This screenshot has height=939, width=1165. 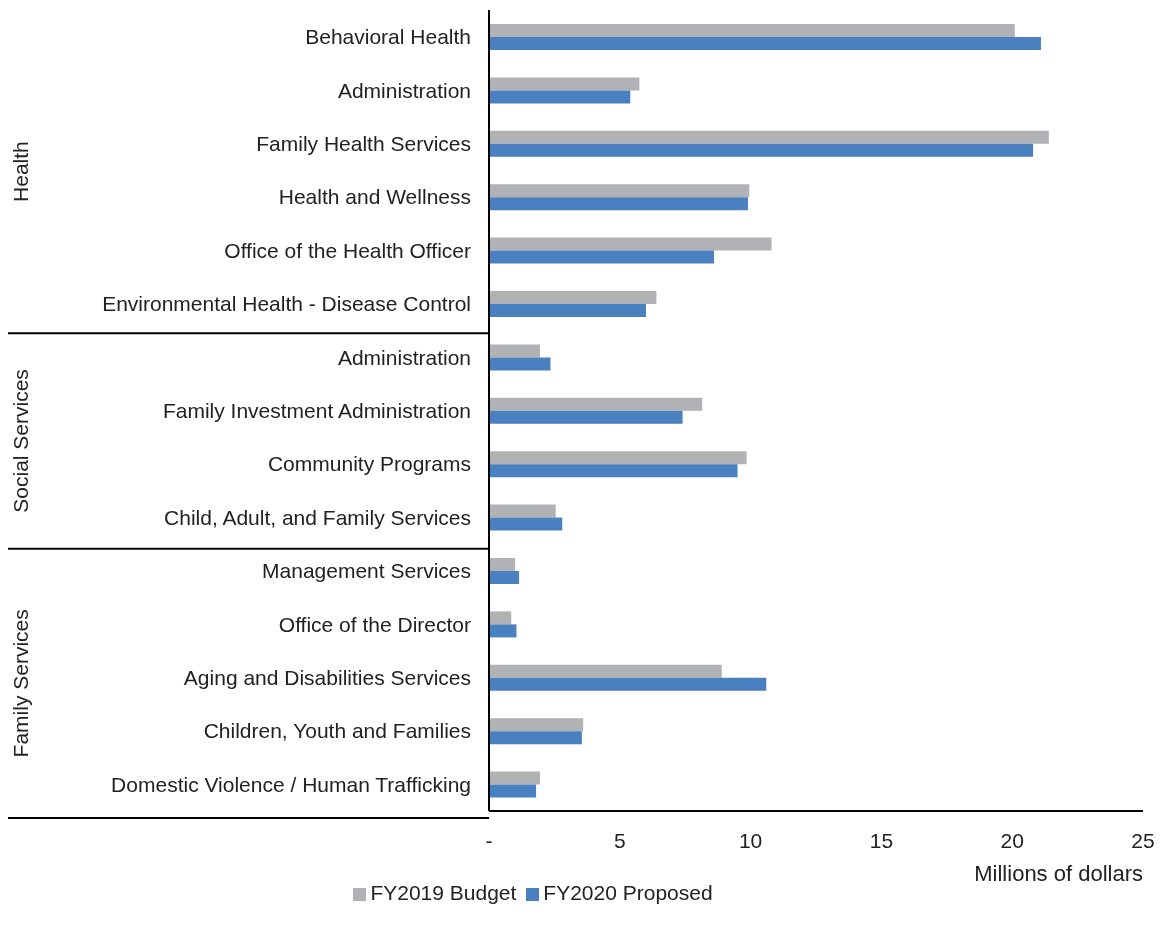 I want to click on y-tick-label: Domestic Violence / Human Trafficking, so click(x=291, y=784).